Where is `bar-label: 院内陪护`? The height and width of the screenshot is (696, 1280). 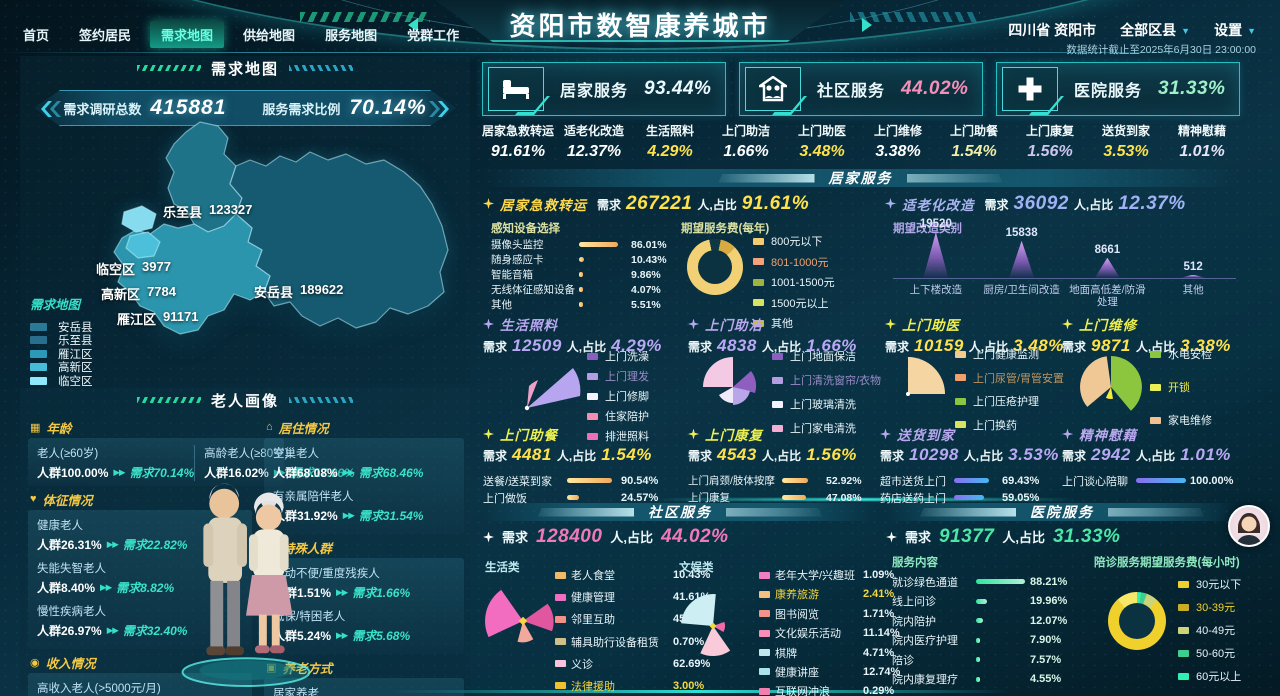 bar-label: 院内陪护 is located at coordinates (914, 621).